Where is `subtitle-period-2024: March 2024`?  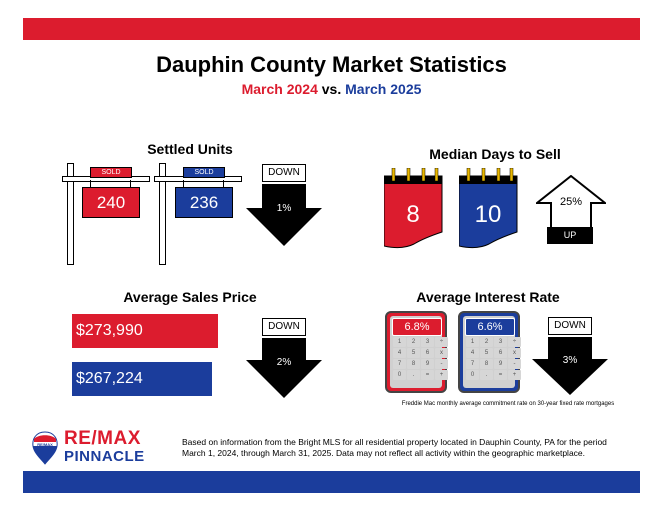 subtitle-period-2024: March 2024 is located at coordinates (279, 89).